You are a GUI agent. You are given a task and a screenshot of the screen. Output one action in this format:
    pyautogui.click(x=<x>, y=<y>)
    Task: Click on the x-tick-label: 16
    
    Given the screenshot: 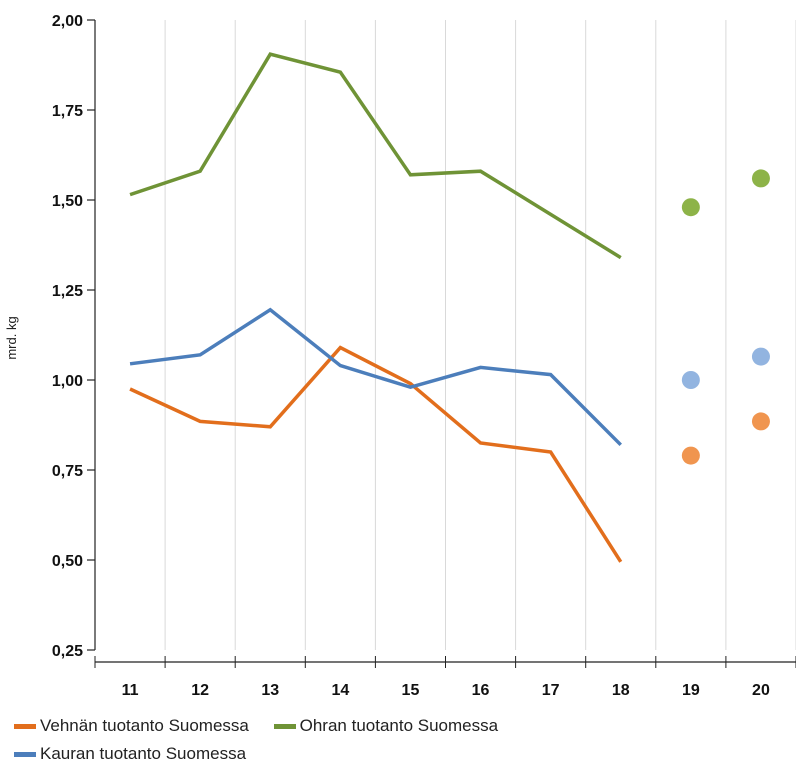 What is the action you would take?
    pyautogui.click(x=481, y=690)
    